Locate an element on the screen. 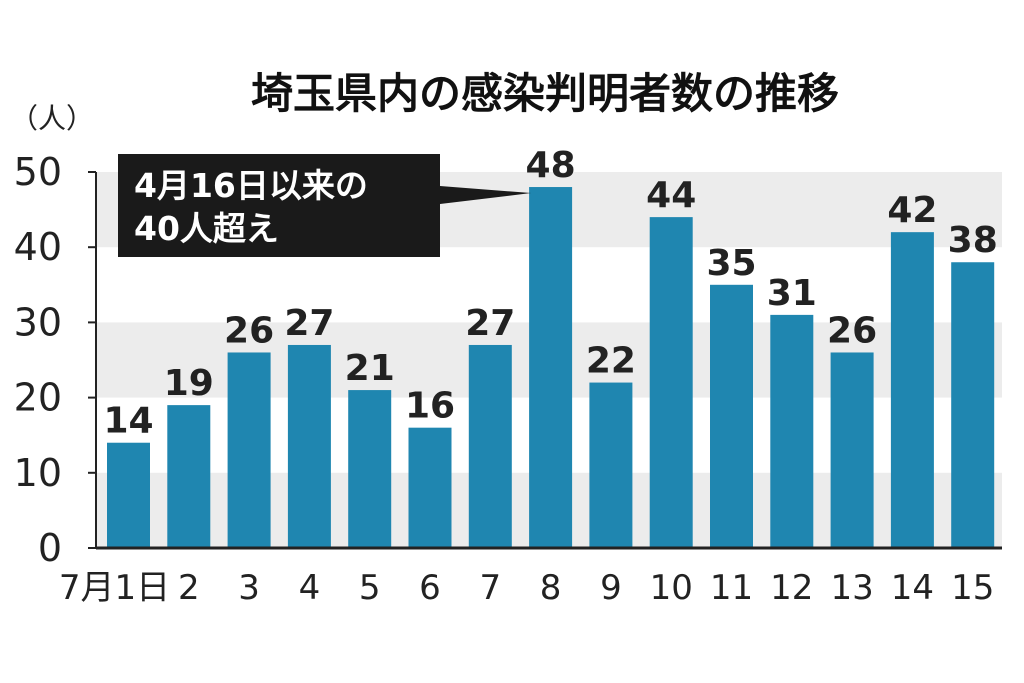 Image resolution: width=1024 pixels, height=683 pixels. x-tick-label: 4 is located at coordinates (310, 588).